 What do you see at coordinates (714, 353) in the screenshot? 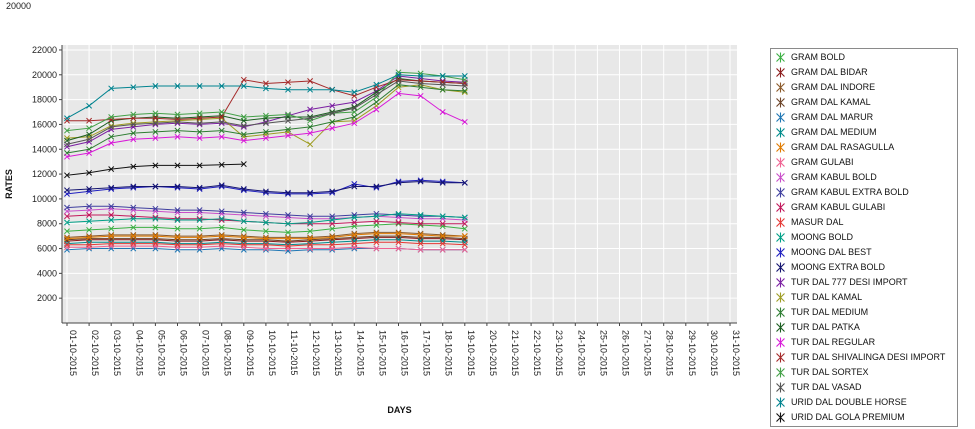
I see `x-tick-label: 30-10-2015` at bounding box center [714, 353].